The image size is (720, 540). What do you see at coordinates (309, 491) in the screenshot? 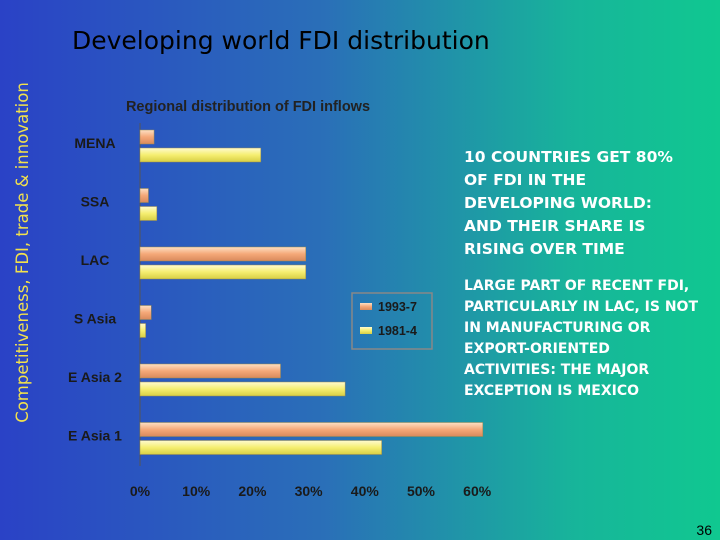
I see `x-tick-label: 30%` at bounding box center [309, 491].